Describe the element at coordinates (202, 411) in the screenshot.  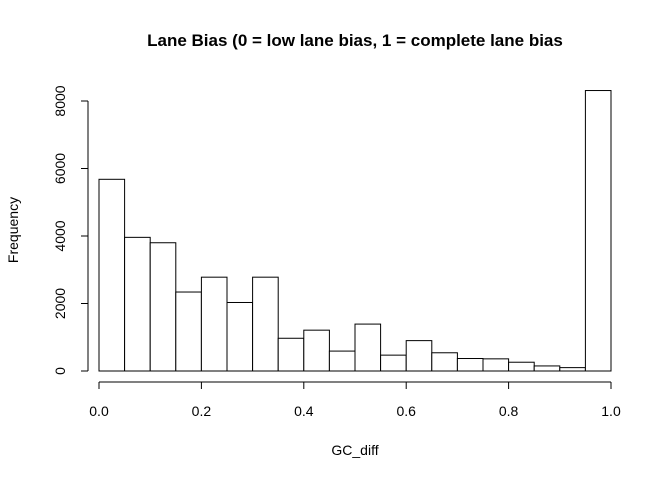
I see `x-tick-label-1: 0.2` at that location.